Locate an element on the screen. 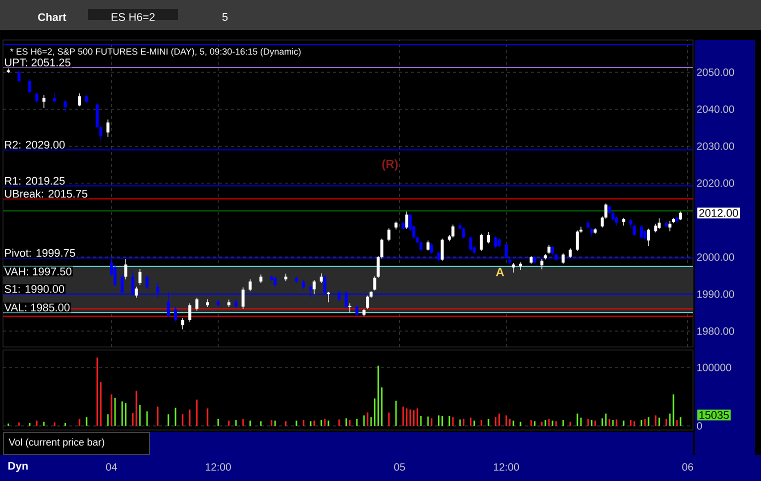 The height and width of the screenshot is (481, 761). x-tick-label: 06 is located at coordinates (688, 467).